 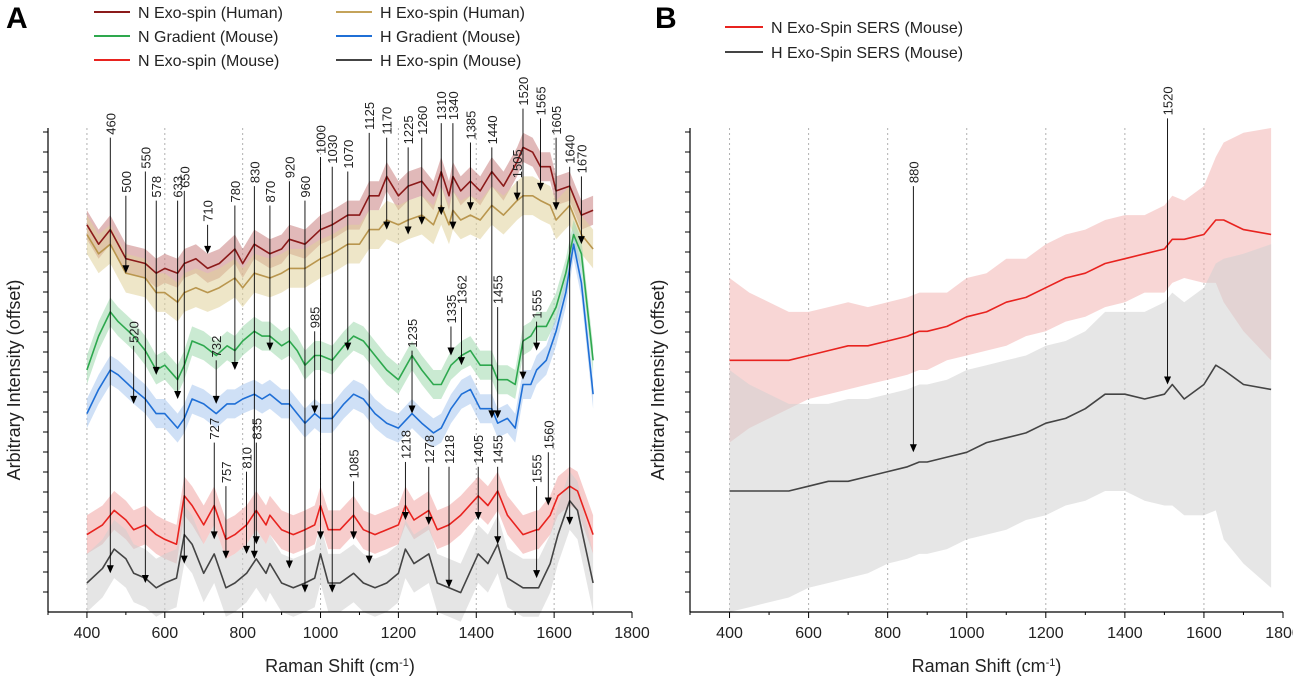 I want to click on x-axis-title-end: ), so click(x=1058, y=666).